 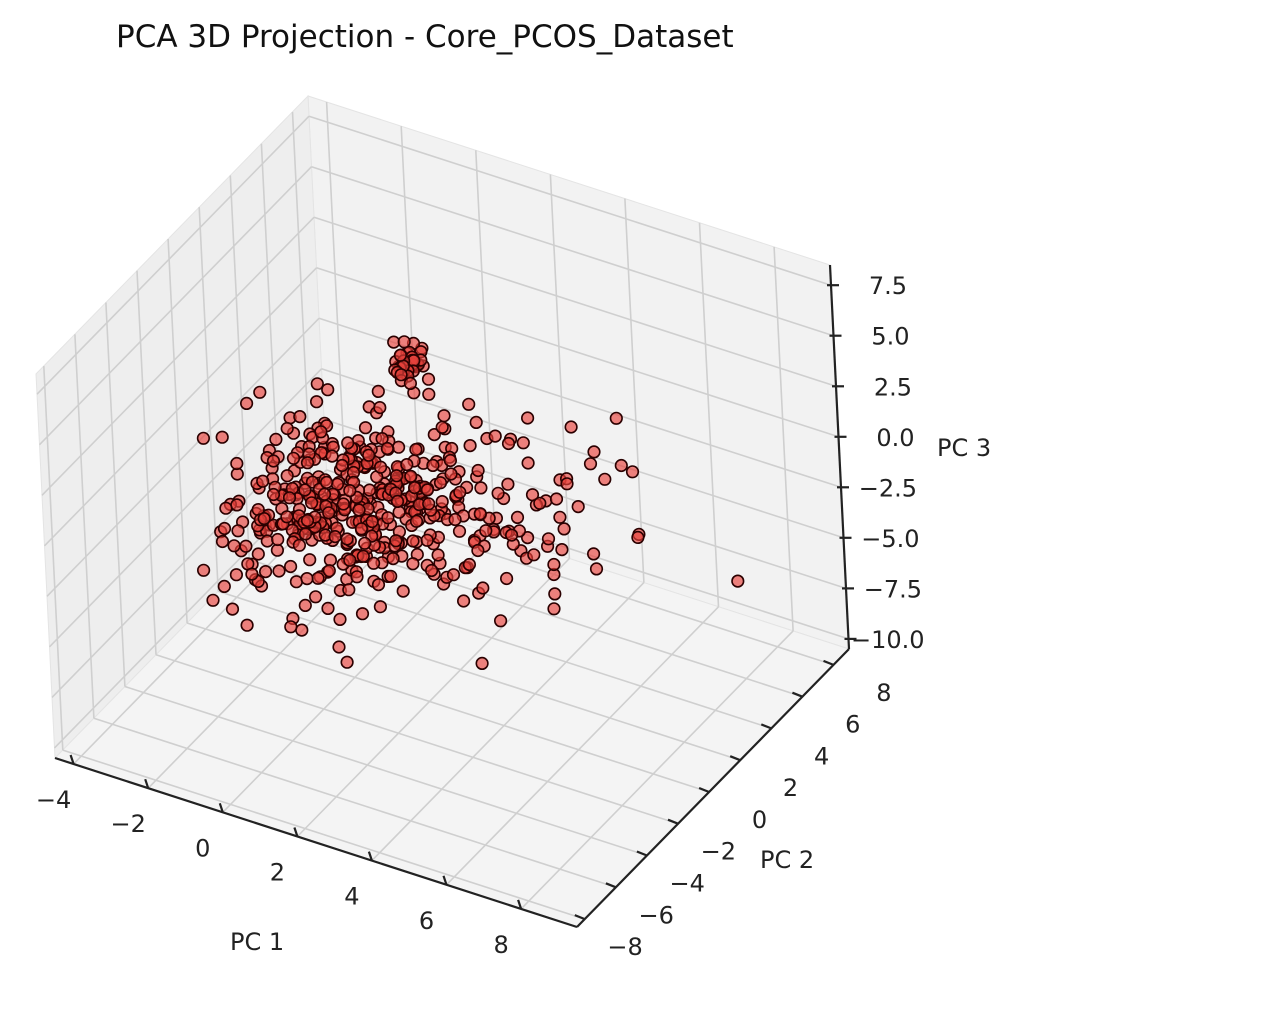 I want to click on chart-title: PCA 3D Projection - Core_PCOS_Dataset, so click(x=425, y=37).